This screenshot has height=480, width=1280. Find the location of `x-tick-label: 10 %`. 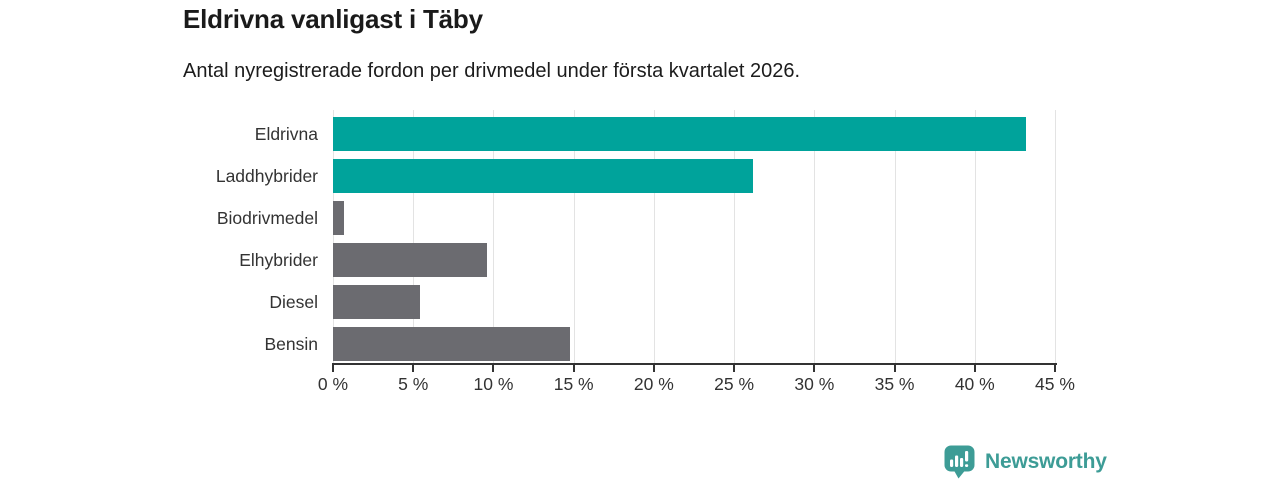

x-tick-label: 10 % is located at coordinates (493, 384).